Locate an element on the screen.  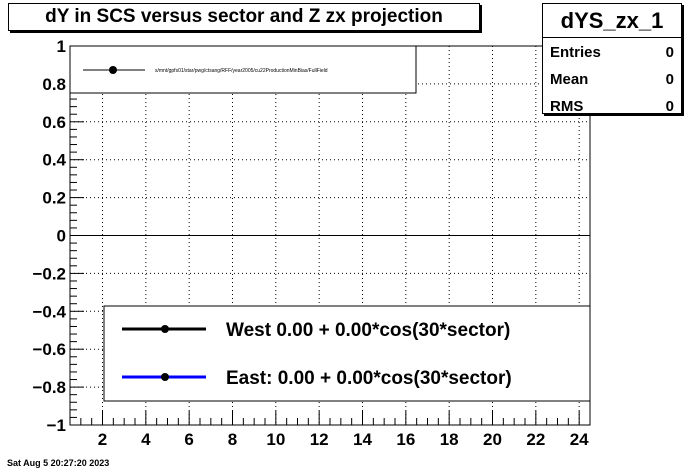
y-tick-label: −0.6 is located at coordinates (49, 349).